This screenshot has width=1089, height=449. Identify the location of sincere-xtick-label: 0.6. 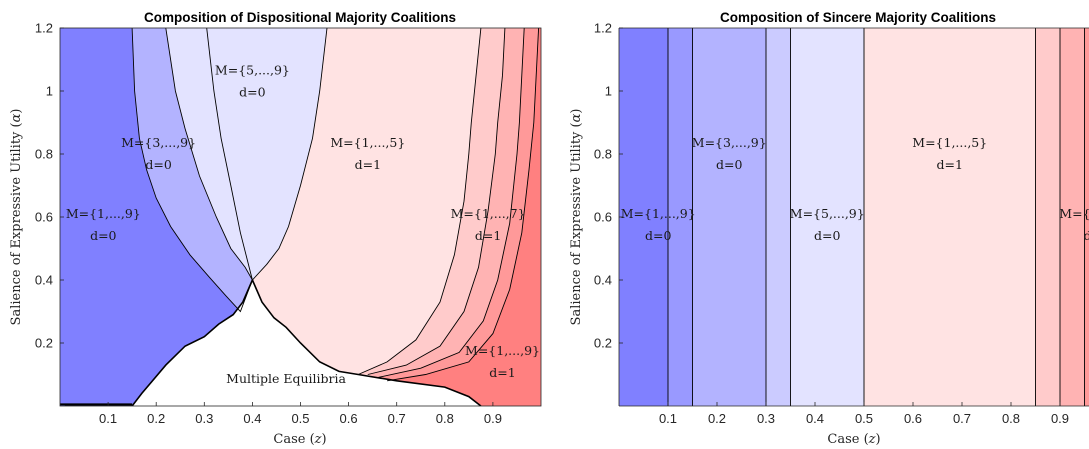
(913, 418).